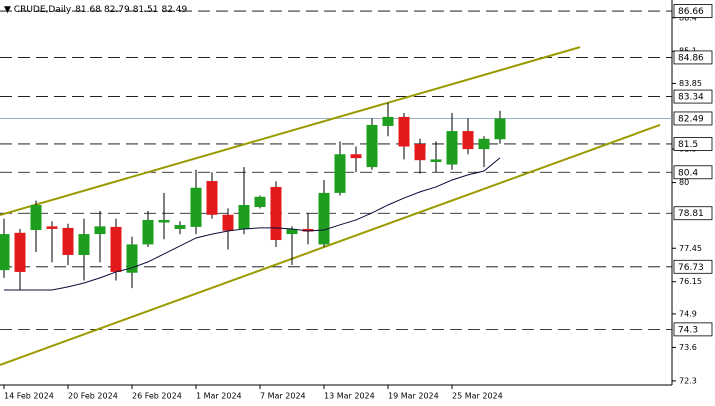  Describe the element at coordinates (690, 281) in the screenshot. I see `y-tick-label: 76.15` at that location.